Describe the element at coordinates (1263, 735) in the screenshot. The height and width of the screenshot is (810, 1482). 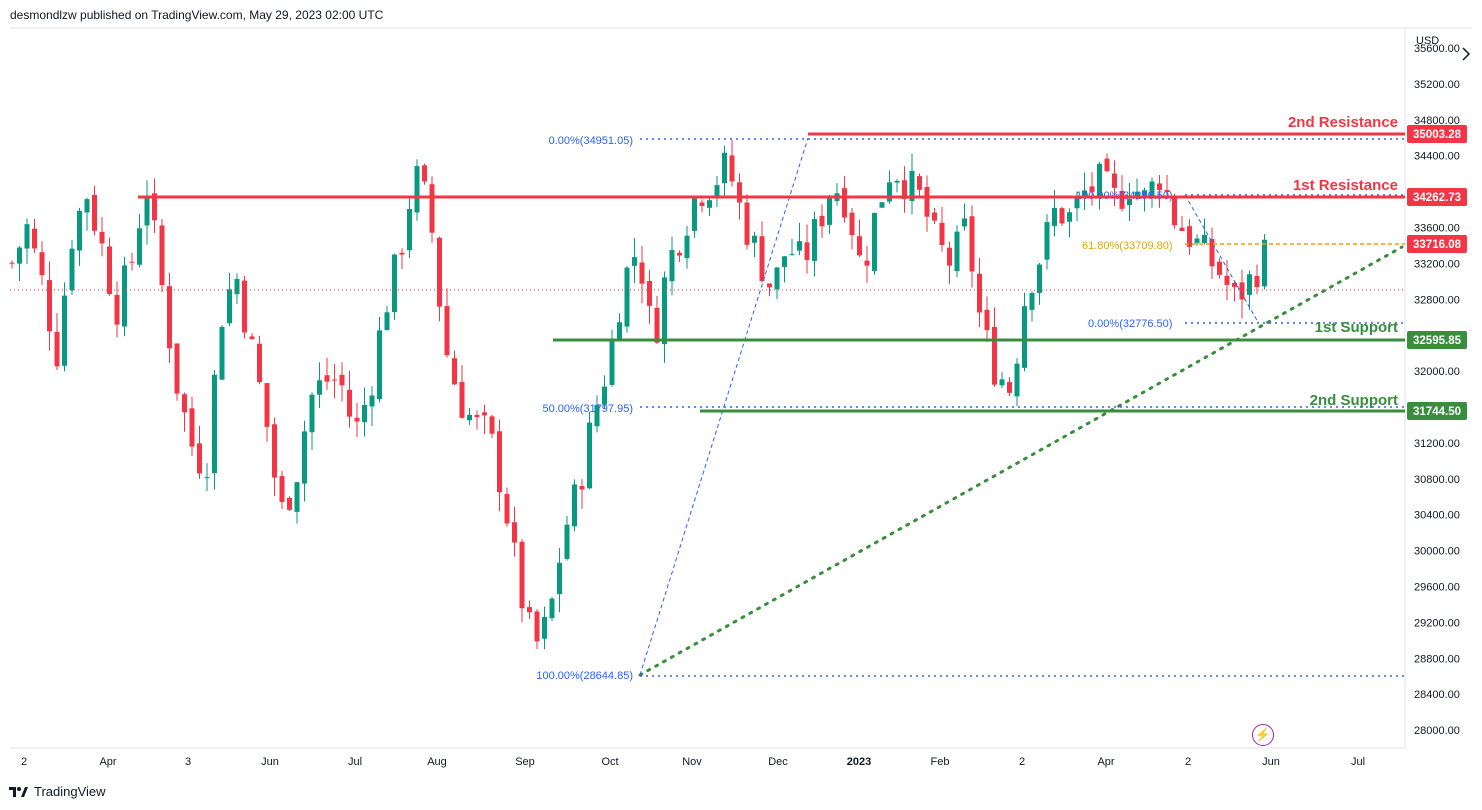
I see `lightning-icon: ⚡` at that location.